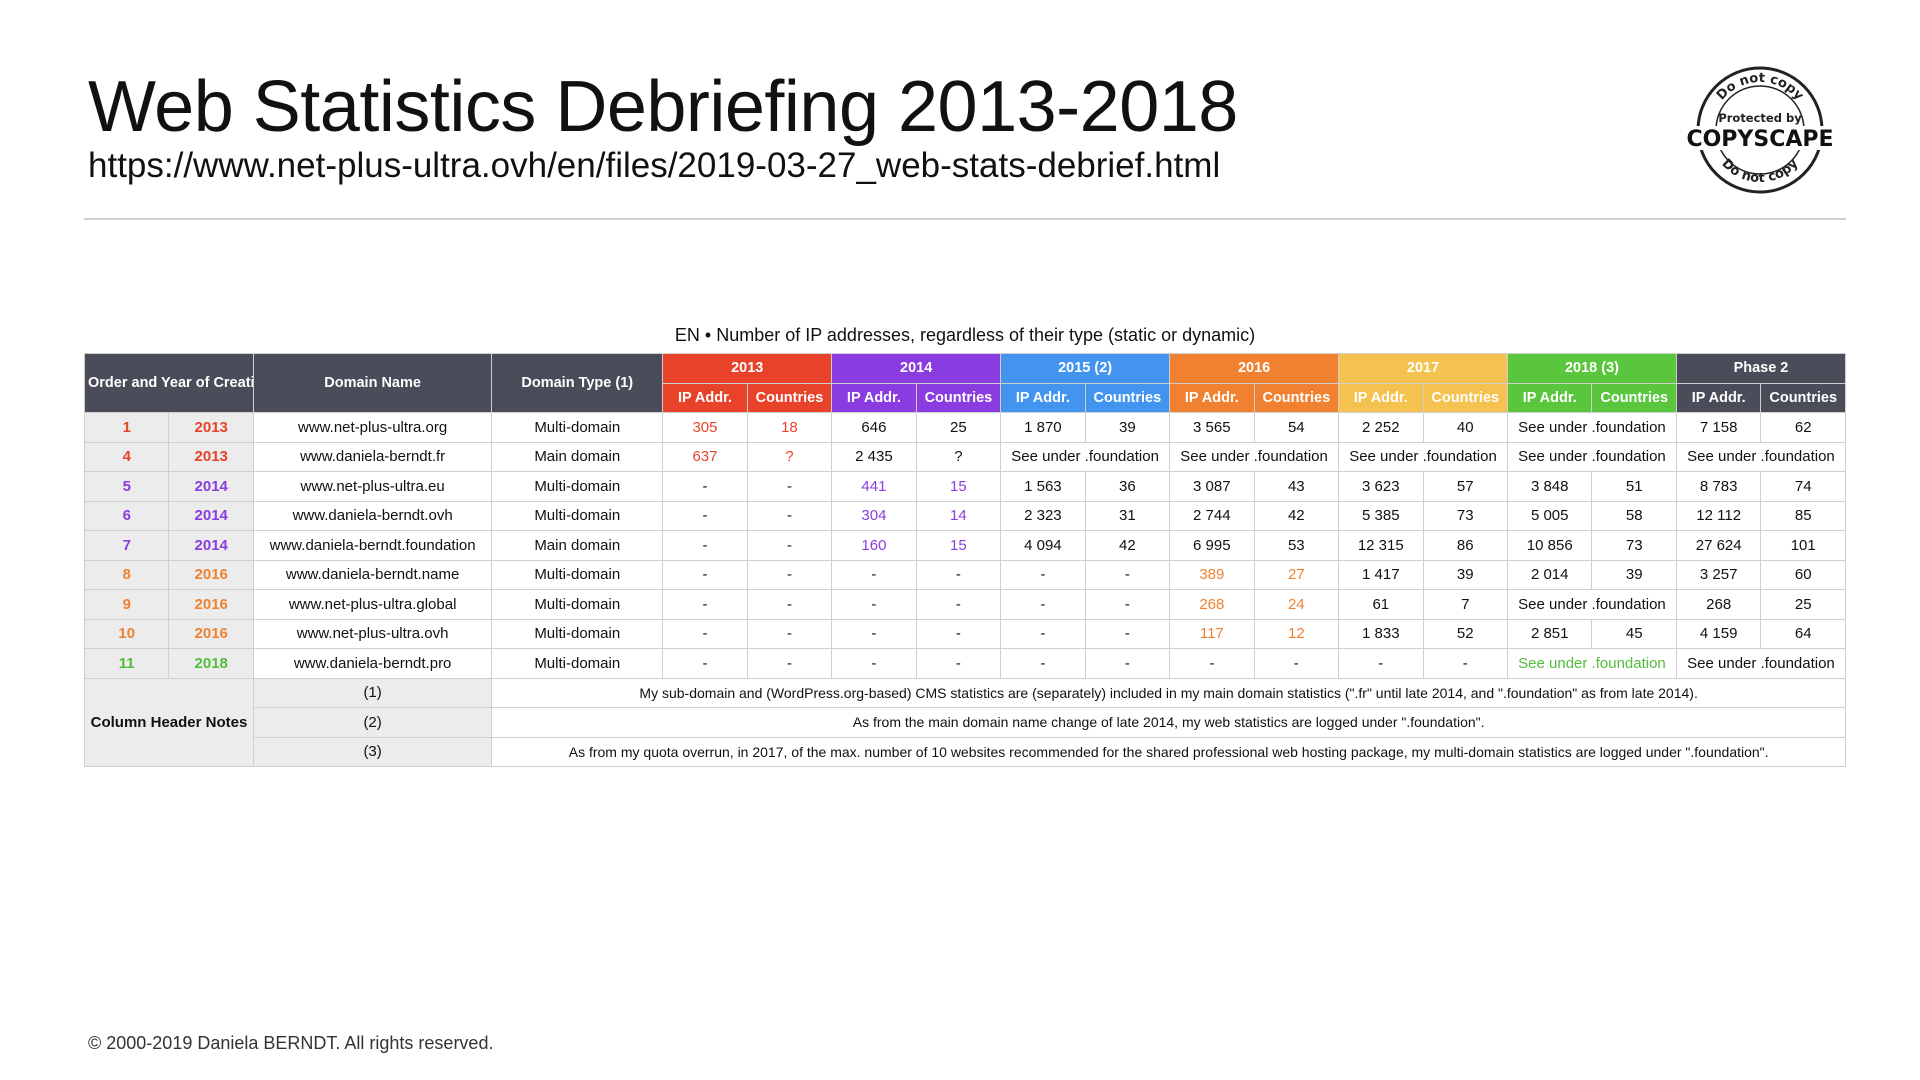  Describe the element at coordinates (372, 456) in the screenshot. I see `domain-name-cell: www.daniela-berndt.fr` at that location.